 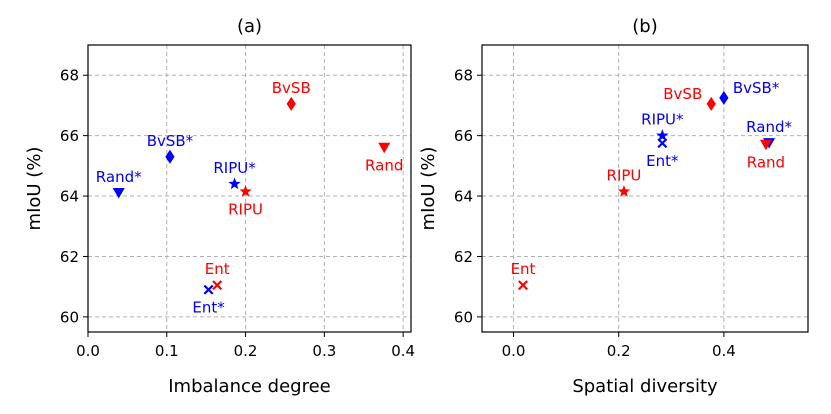 What do you see at coordinates (249, 386) in the screenshot?
I see `x-axis-label: Imbalance degree` at bounding box center [249, 386].